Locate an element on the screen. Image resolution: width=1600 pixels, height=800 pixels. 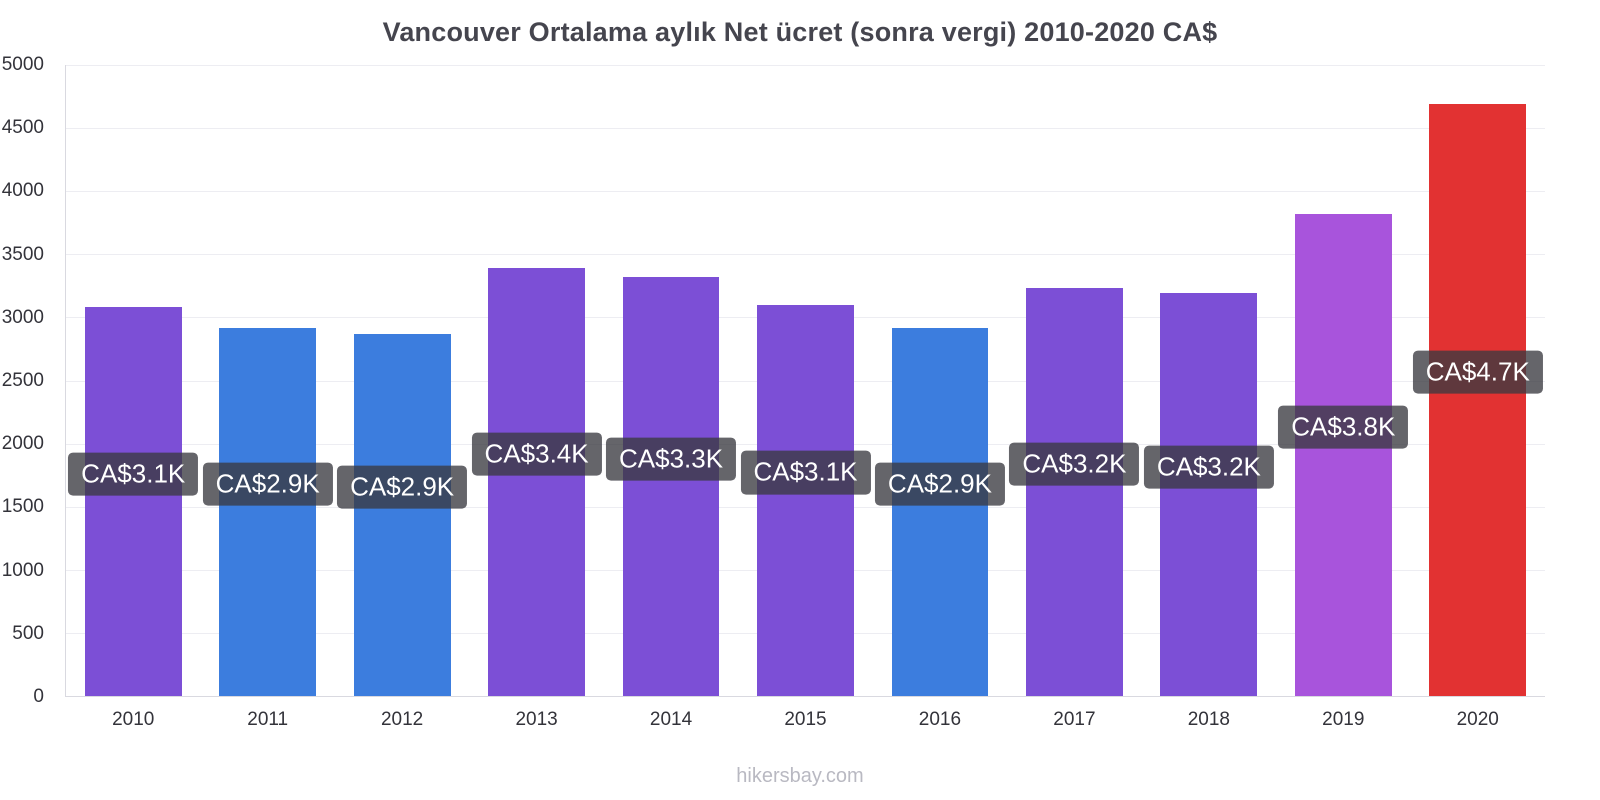
bar-value-label-2014: CA$3.3K is located at coordinates (671, 459).